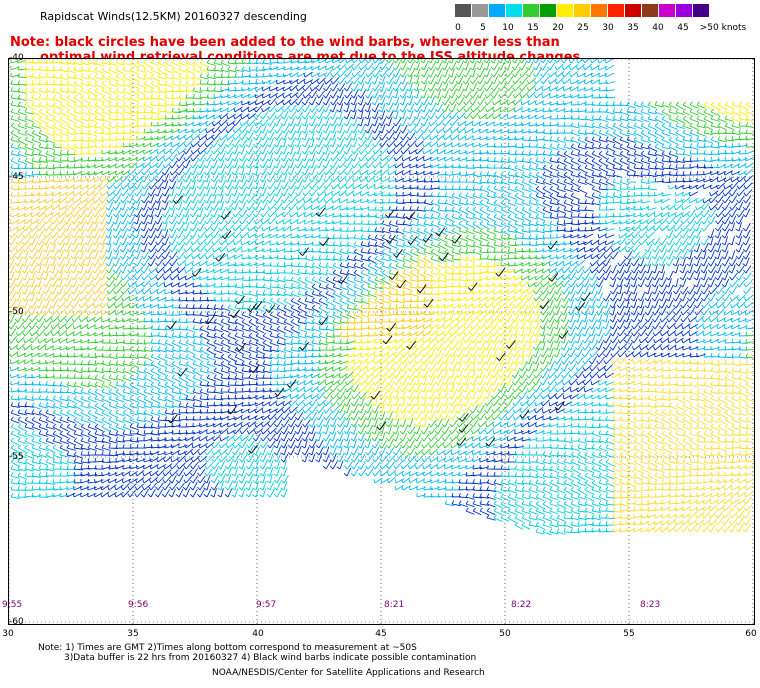 This screenshot has width=760, height=688. Describe the element at coordinates (16, 58) in the screenshot. I see `lat-label: -40` at that location.